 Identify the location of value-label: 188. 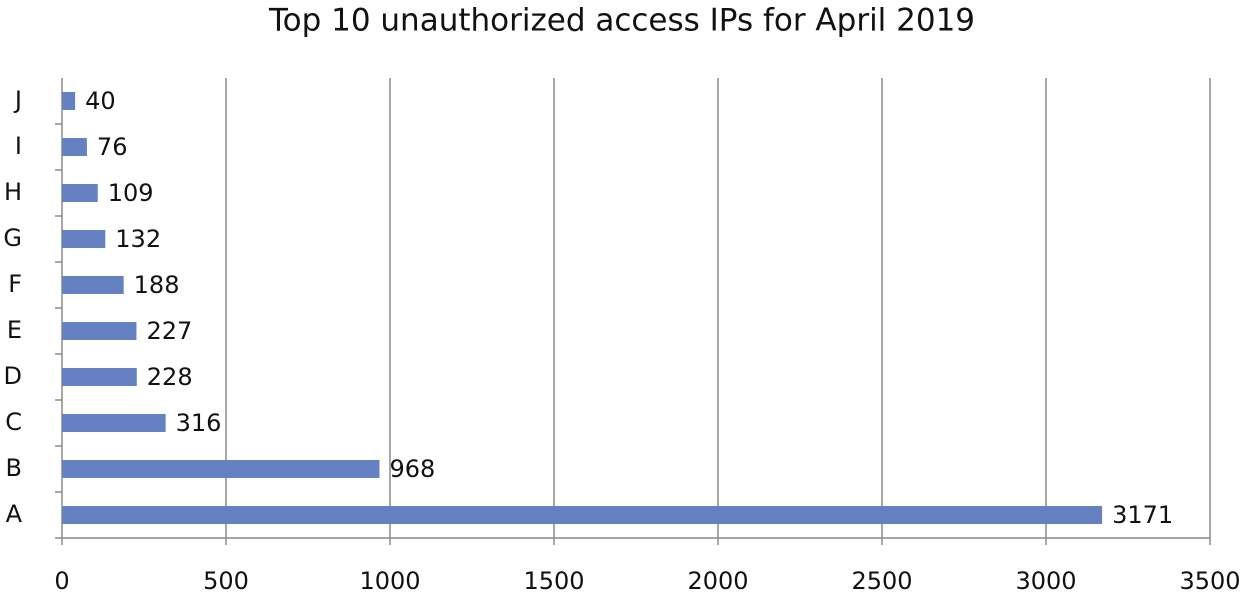
(157, 285).